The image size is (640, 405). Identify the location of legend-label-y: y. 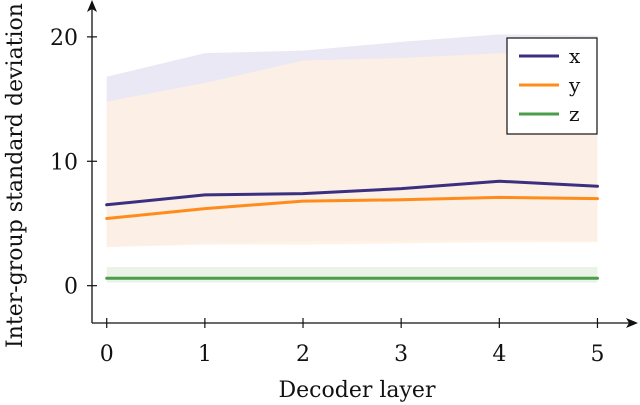
(574, 85).